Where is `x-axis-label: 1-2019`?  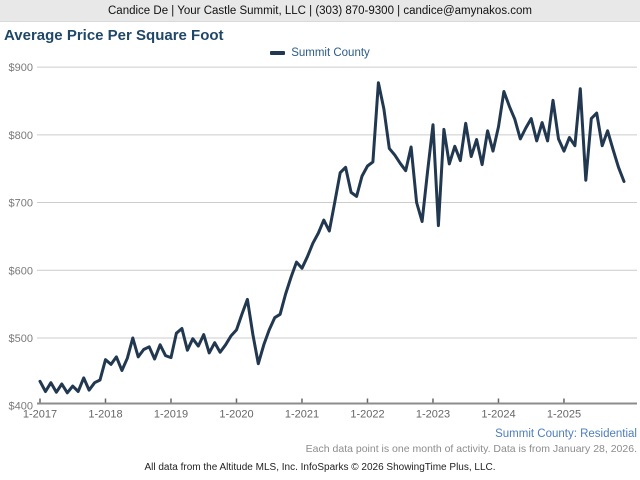 x-axis-label: 1-2019 is located at coordinates (171, 415).